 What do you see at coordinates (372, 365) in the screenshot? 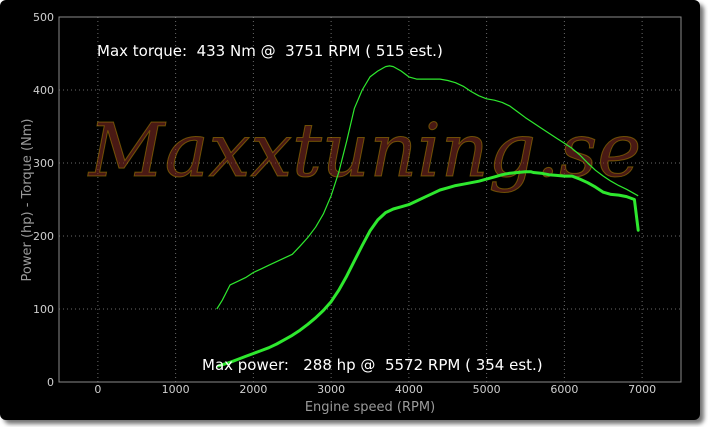
I see `max-power-annotation: Max power: 288 hp @ 5572 RPM ( 354 est.)` at bounding box center [372, 365].